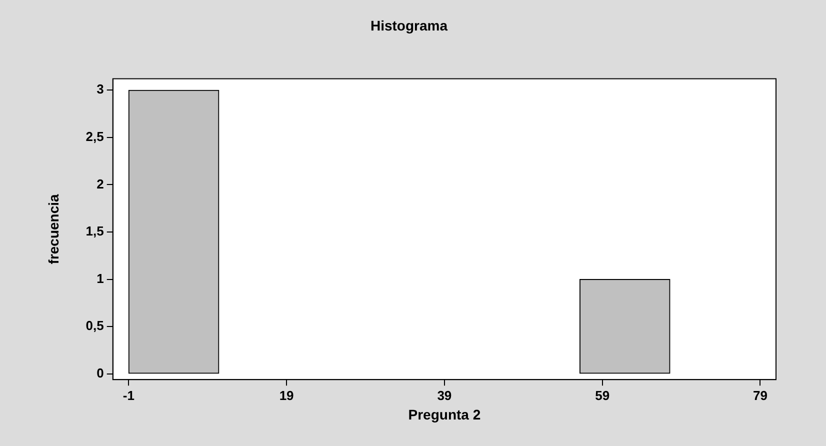 The height and width of the screenshot is (446, 826). What do you see at coordinates (444, 395) in the screenshot?
I see `x-tick-label: 39` at bounding box center [444, 395].